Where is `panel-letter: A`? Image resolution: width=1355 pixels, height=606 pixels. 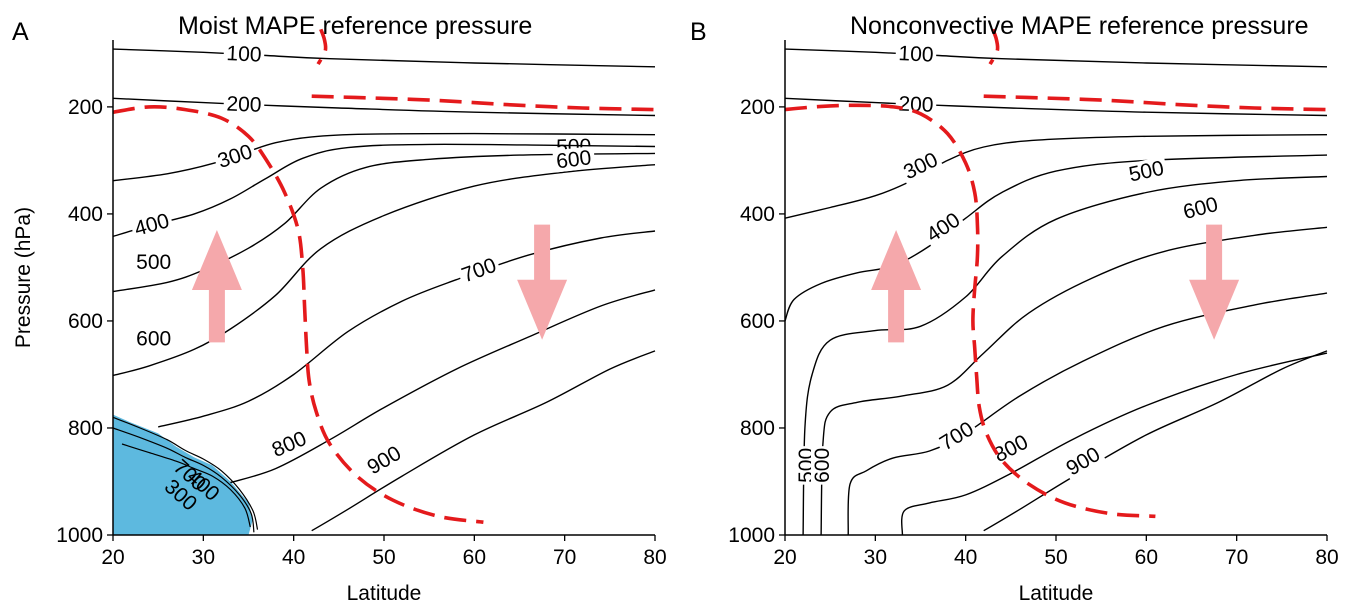
panel-letter: A is located at coordinates (20, 32).